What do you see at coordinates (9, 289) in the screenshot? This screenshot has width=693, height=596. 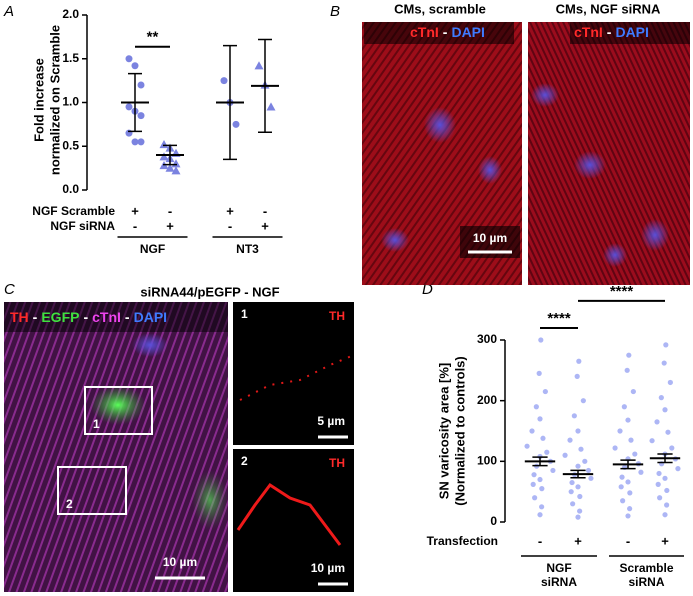 I see `panel-letter: C` at bounding box center [9, 289].